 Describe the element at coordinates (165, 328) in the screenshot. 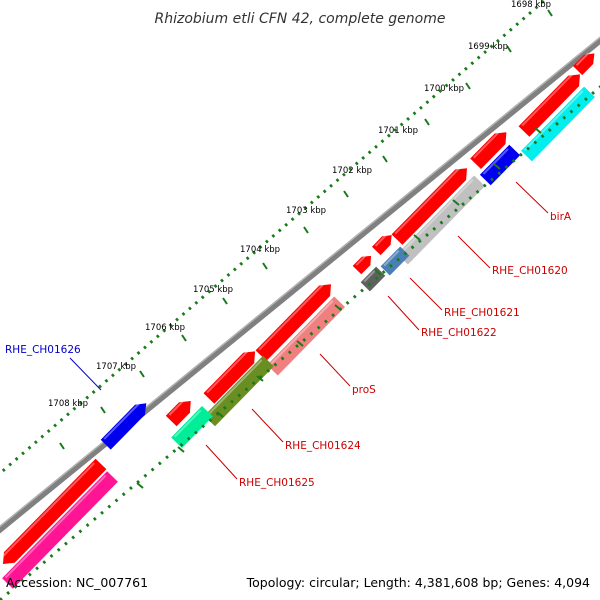

I see `tick-label: 1706 kbp` at that location.